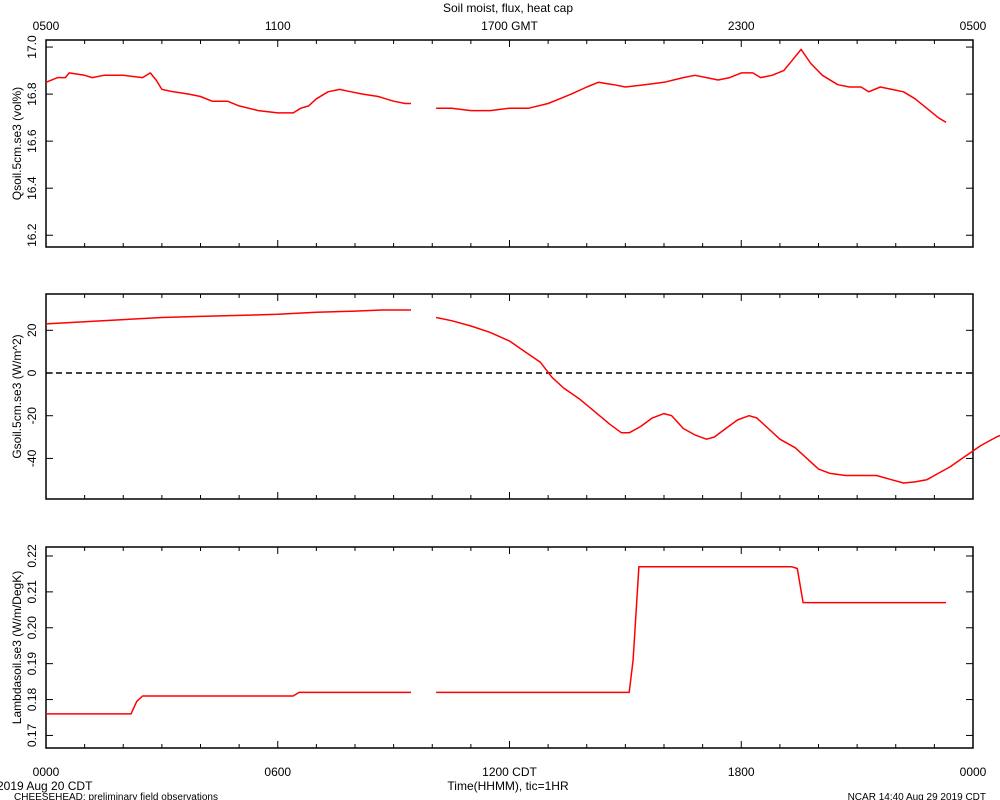  I want to click on chart-title: Soil moist, flux, heat cap, so click(508, 8).